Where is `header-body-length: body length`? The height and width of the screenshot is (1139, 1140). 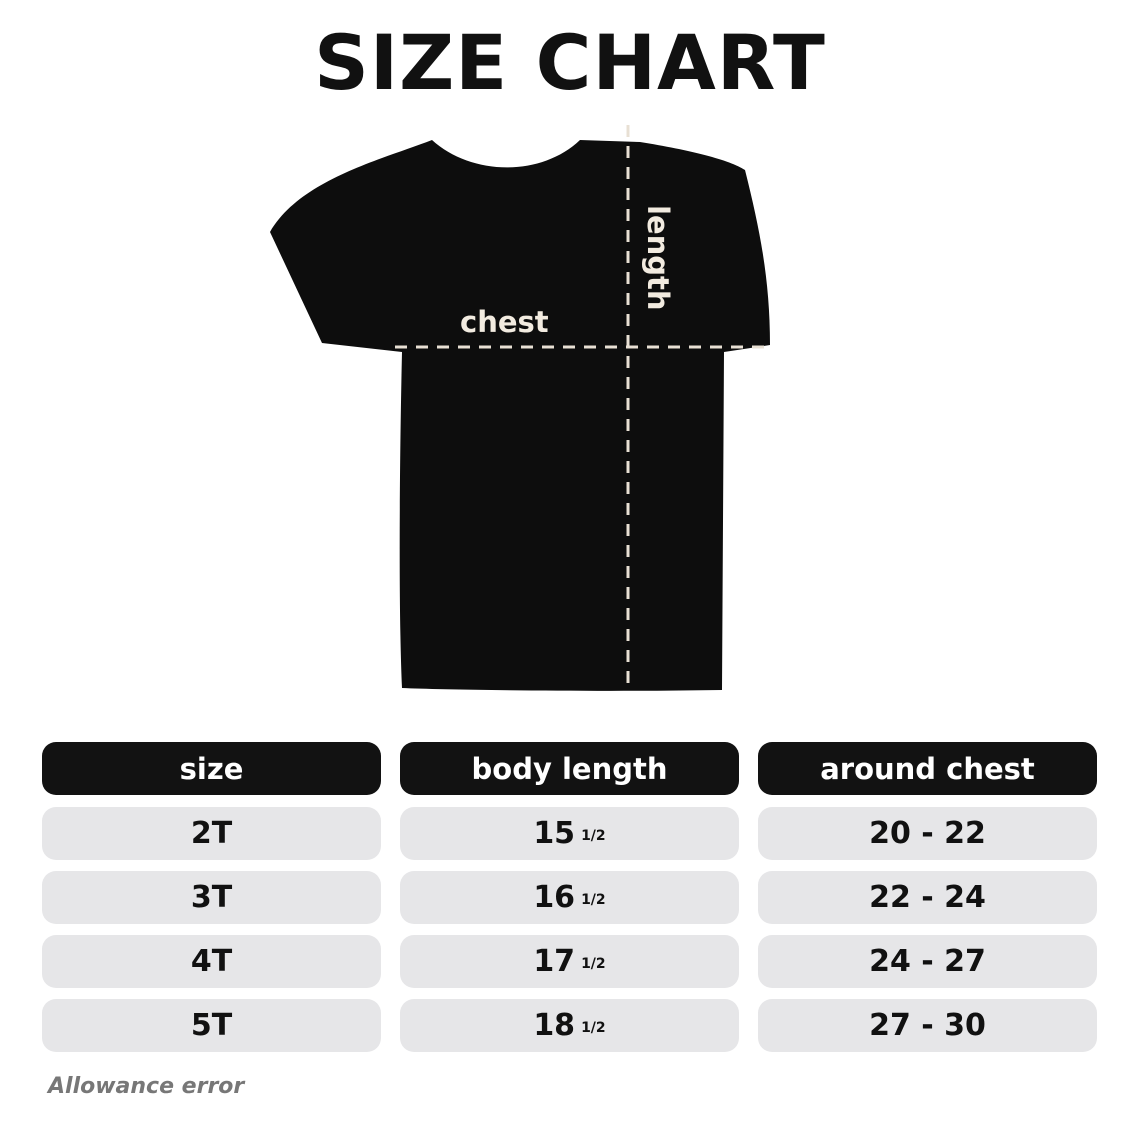 header-body-length: body length is located at coordinates (569, 768).